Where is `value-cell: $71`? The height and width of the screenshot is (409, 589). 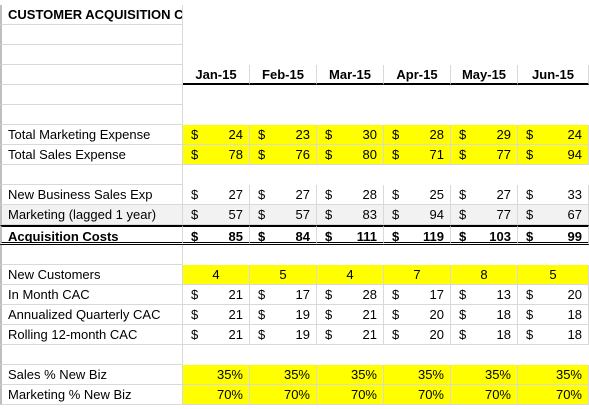 value-cell: $71 is located at coordinates (417, 155).